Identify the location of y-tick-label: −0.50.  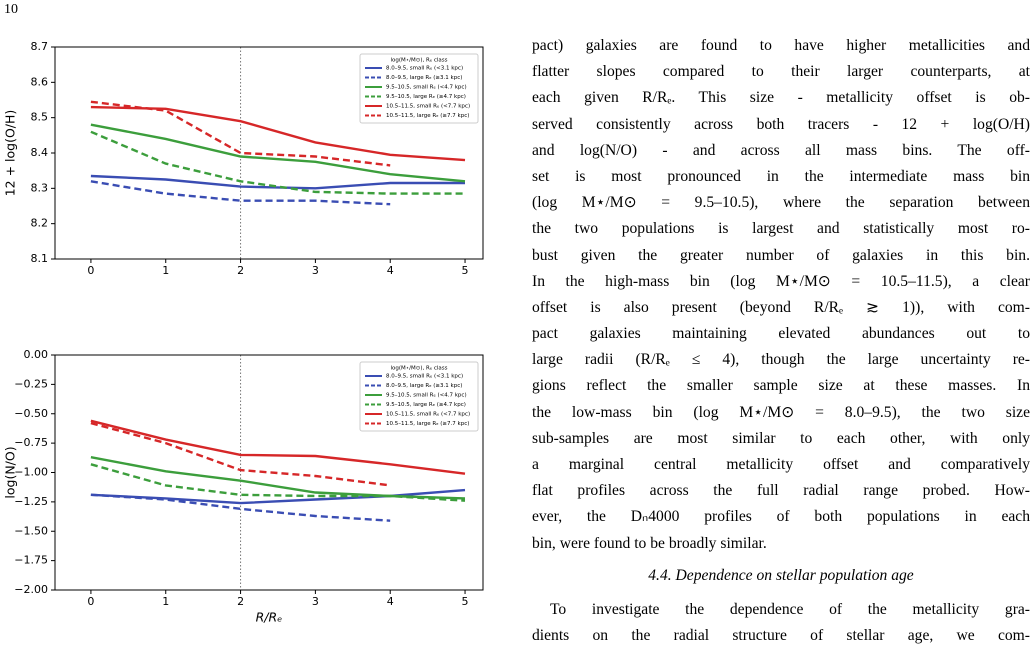
(31, 413).